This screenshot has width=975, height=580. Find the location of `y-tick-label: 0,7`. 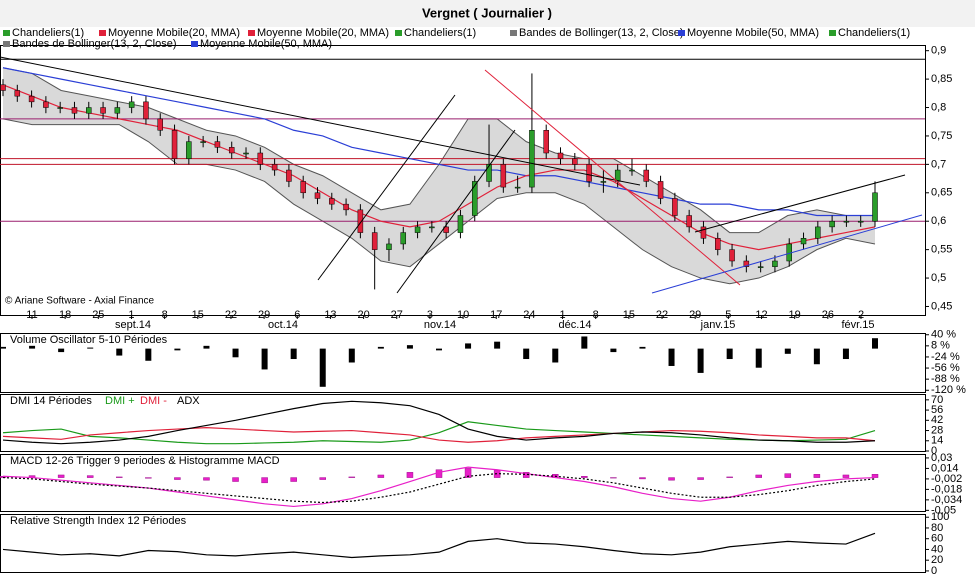

y-tick-label: 0,7 is located at coordinates (938, 164).